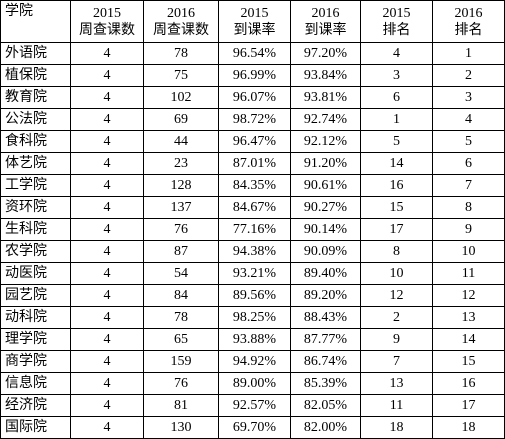 Image resolution: width=505 pixels, height=439 pixels. What do you see at coordinates (35, 229) in the screenshot?
I see `table-cell: 生科院` at bounding box center [35, 229].